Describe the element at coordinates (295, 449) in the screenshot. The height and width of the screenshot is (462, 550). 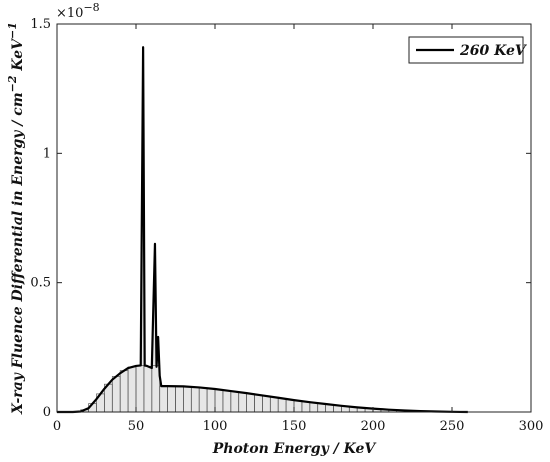
I see `x-axis-label: Photon Energy / KeV` at that location.